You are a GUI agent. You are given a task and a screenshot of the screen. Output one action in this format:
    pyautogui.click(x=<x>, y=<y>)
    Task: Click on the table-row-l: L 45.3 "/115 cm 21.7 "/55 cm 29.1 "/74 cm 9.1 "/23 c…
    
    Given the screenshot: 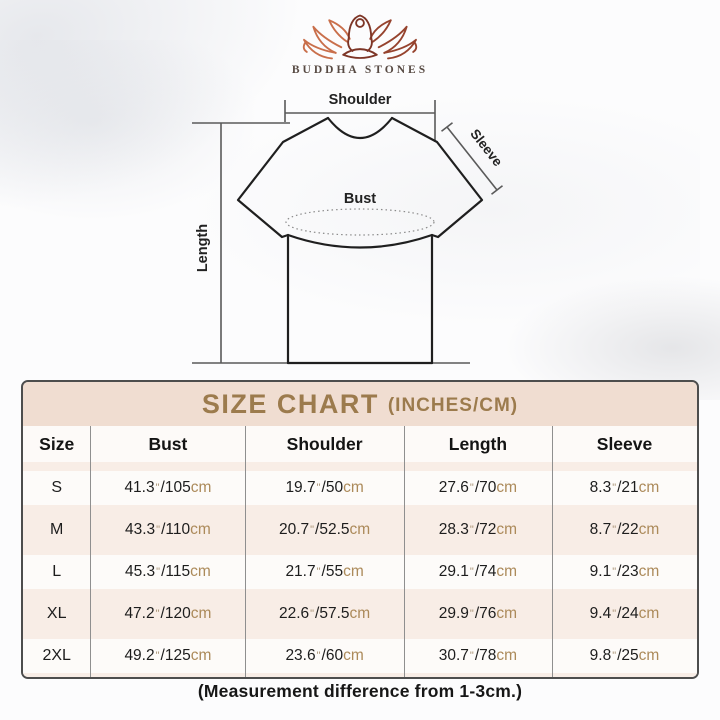 What is the action you would take?
    pyautogui.click(x=360, y=572)
    